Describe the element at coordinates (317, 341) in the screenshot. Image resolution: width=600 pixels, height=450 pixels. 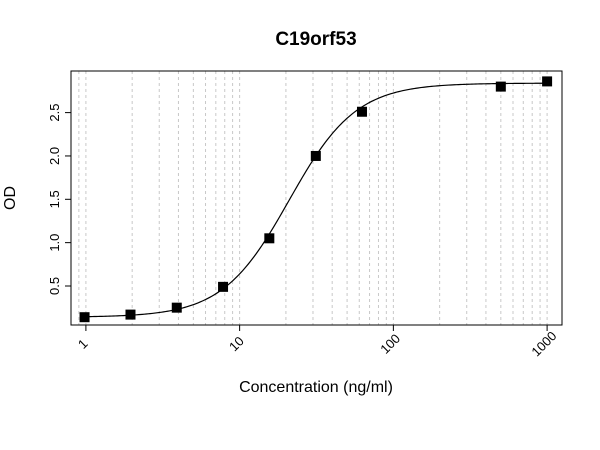
I see `x-axis: 1 10 100 1000` at that location.